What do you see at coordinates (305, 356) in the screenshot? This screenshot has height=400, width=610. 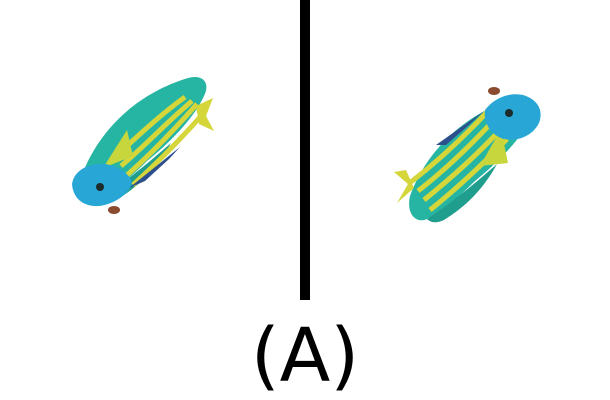 I see `figure-caption: (A)` at bounding box center [305, 356].